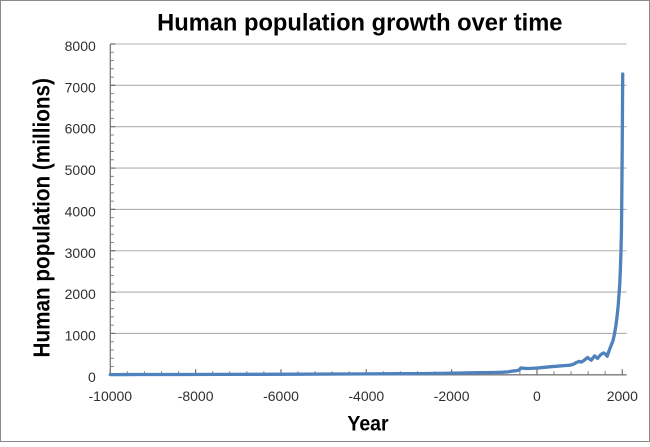 This screenshot has width=650, height=447. Describe the element at coordinates (80, 129) in the screenshot. I see `svg-text: 6000` at that location.